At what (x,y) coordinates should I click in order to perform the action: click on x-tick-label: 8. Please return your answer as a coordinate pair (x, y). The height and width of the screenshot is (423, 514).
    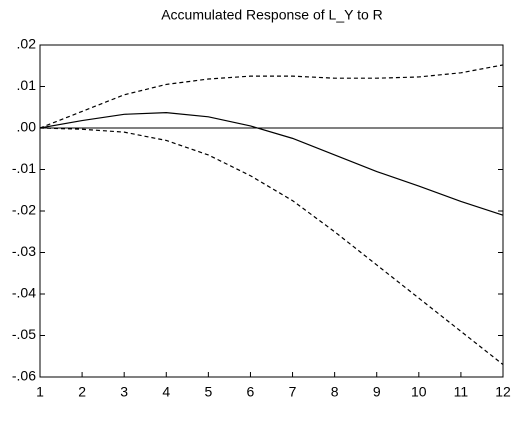
    Looking at the image, I should click on (335, 392).